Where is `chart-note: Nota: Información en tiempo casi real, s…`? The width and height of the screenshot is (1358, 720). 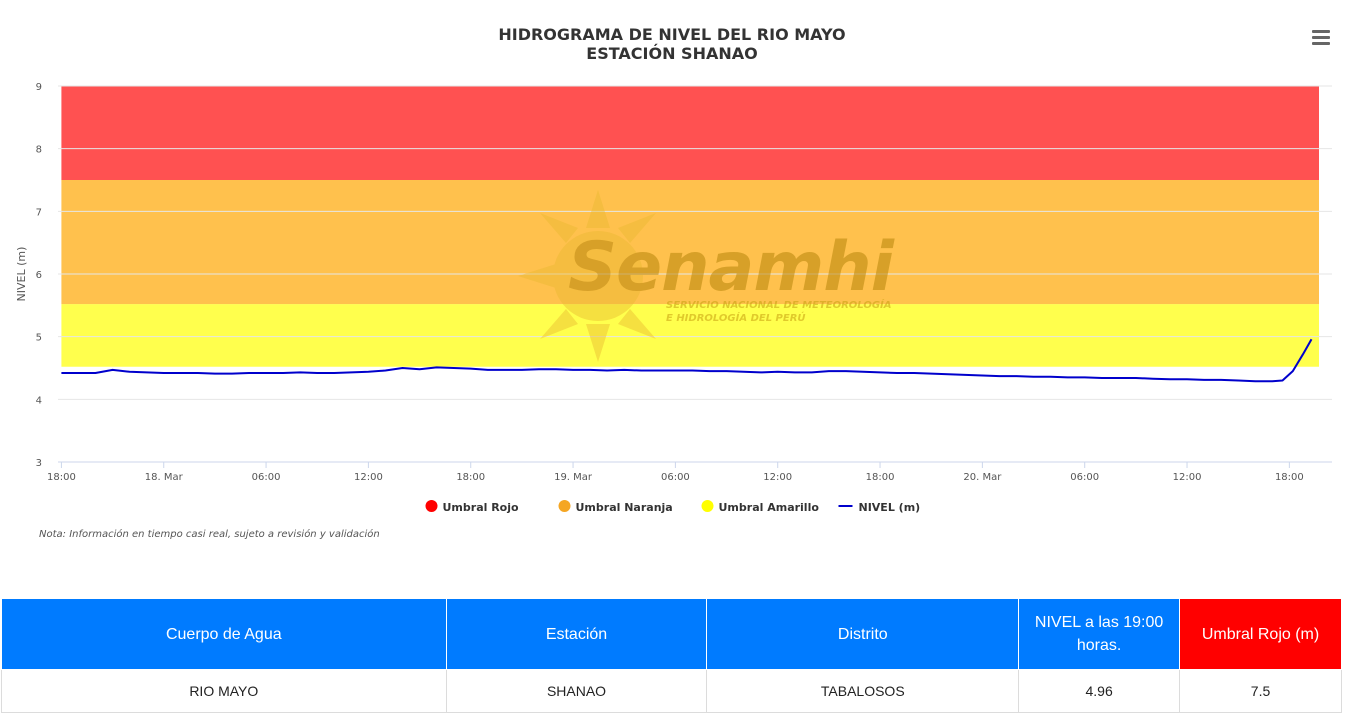
chart-note: Nota: Información en tiempo casi real, s… is located at coordinates (209, 534).